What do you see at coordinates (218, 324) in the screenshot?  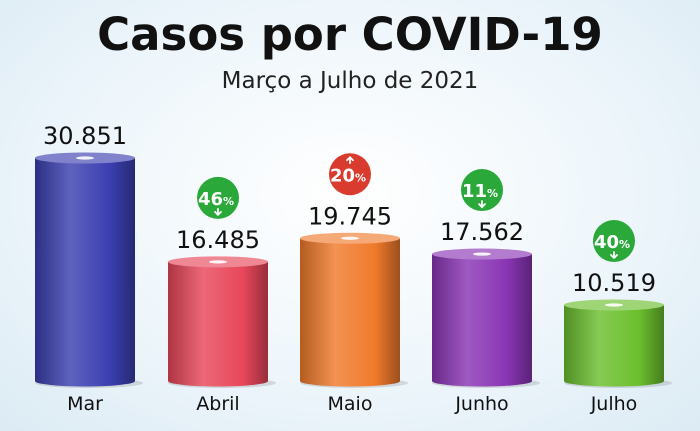 I see `bar-abril` at bounding box center [218, 324].